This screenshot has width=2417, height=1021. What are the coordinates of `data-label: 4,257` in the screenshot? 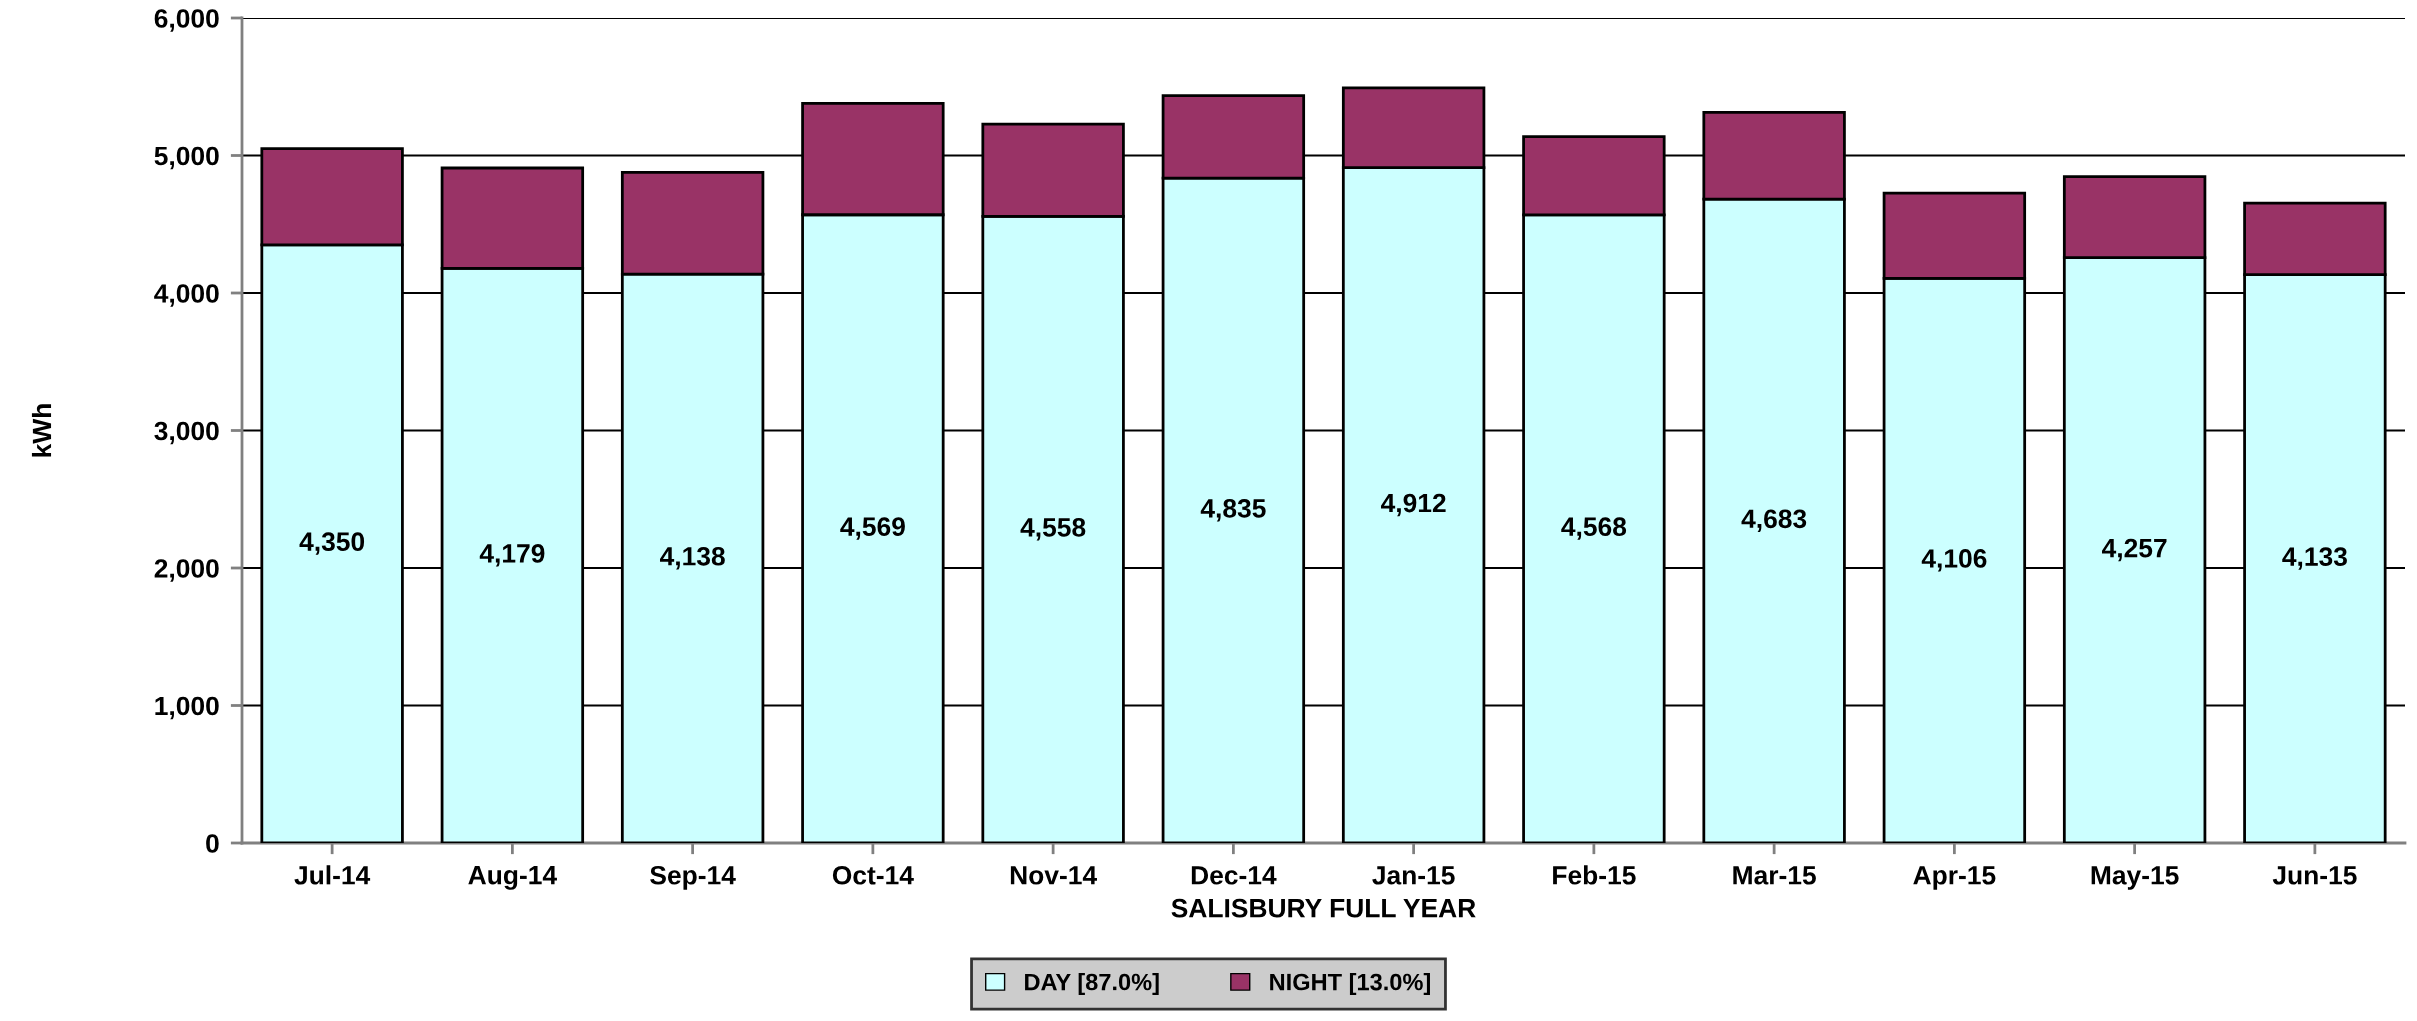 It's located at (2134, 550).